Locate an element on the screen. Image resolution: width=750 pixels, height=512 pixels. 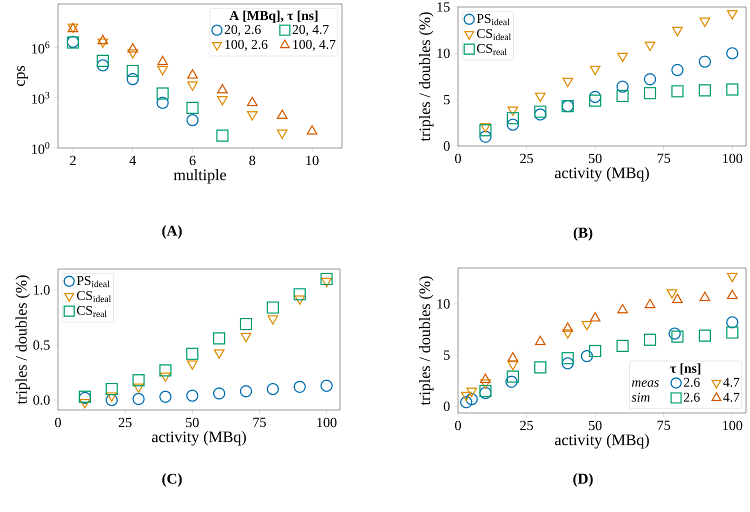
y-tick-label: 0.0 is located at coordinates (41, 400).